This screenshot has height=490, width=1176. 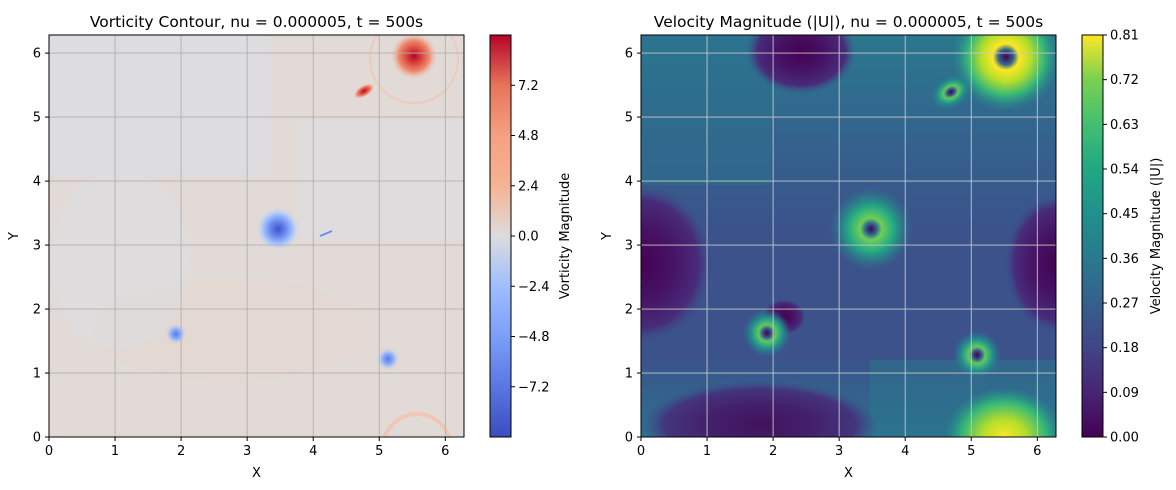 I want to click on velocity-ring-top-right, so click(x=1003, y=73).